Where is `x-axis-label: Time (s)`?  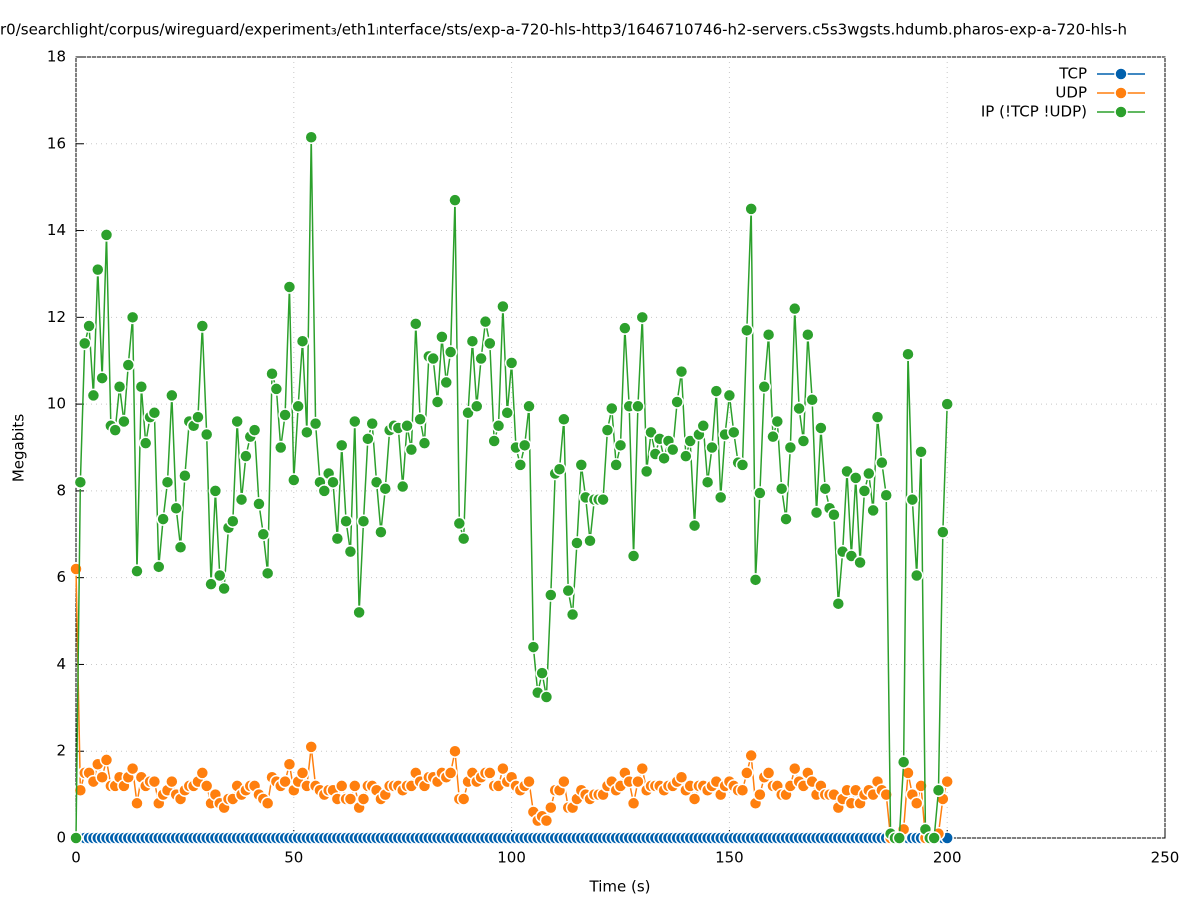
x-axis-label: Time (s) is located at coordinates (620, 887).